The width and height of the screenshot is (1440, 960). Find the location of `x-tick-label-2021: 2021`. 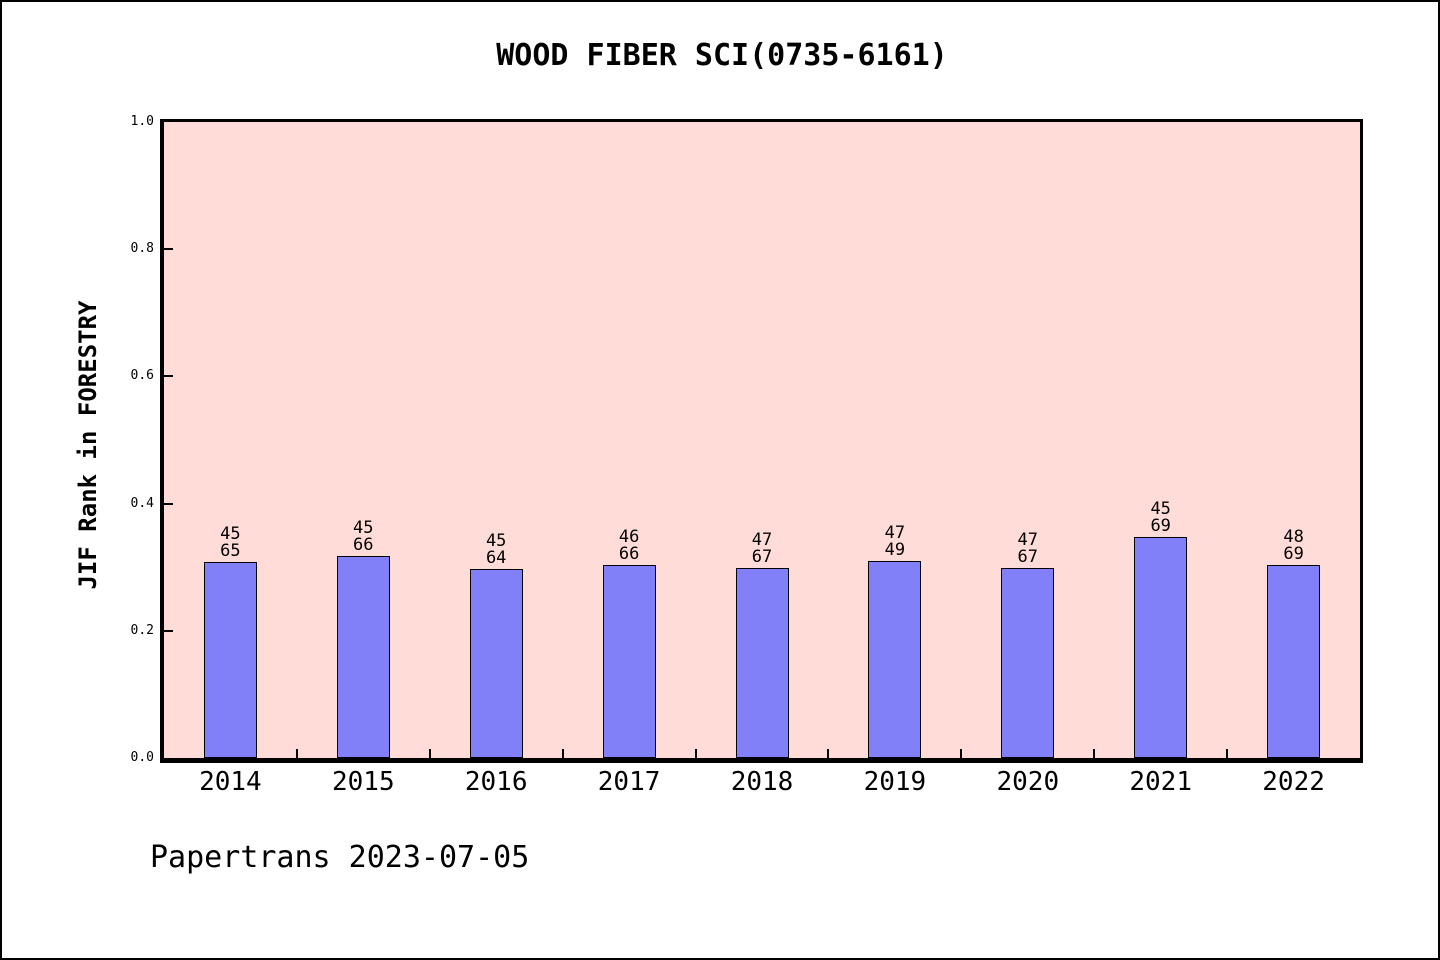

x-tick-label-2021: 2021 is located at coordinates (1160, 782).